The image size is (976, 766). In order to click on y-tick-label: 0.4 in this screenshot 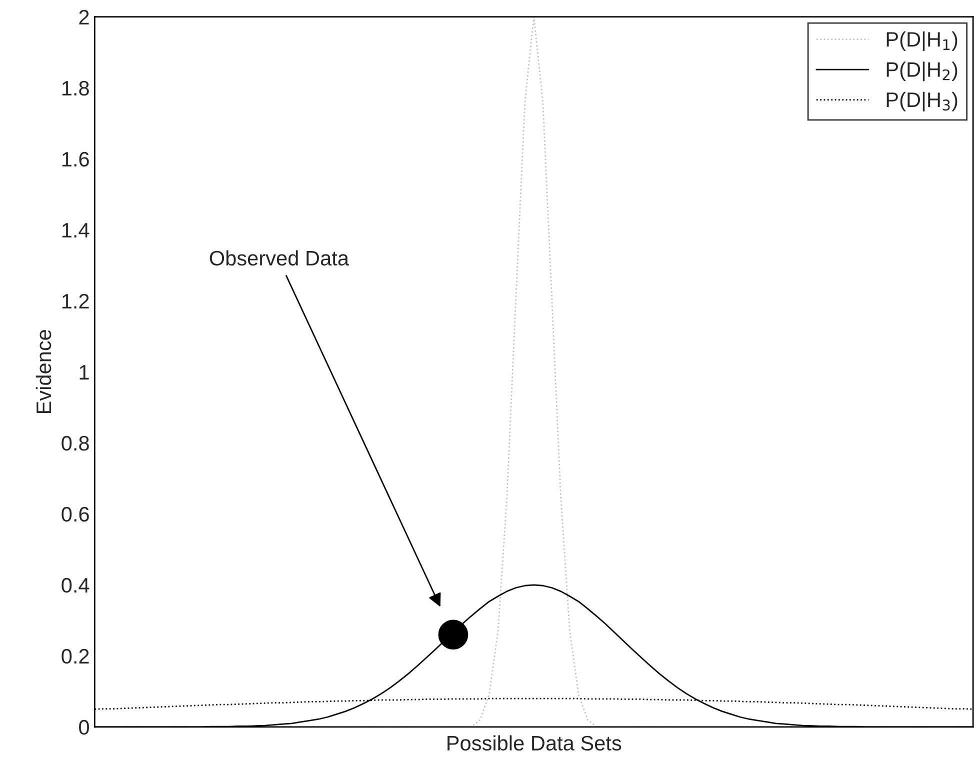, I will do `click(76, 585)`.